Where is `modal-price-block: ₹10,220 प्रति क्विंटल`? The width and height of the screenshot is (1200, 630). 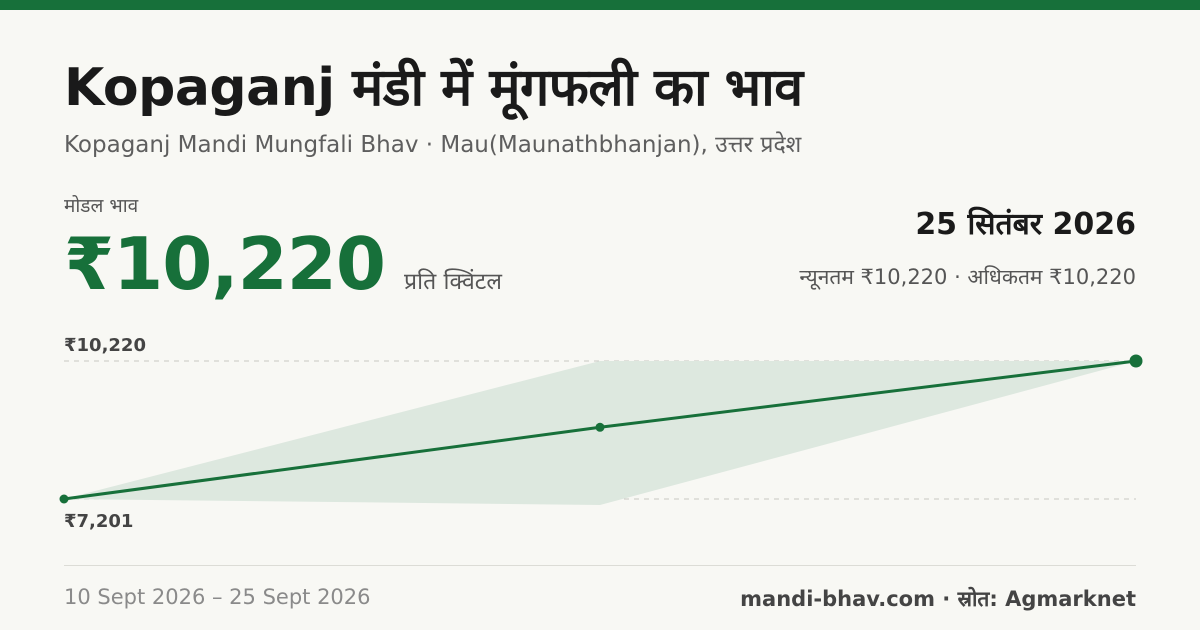
modal-price-block: ₹10,220 प्रति क्विंटल is located at coordinates (283, 264).